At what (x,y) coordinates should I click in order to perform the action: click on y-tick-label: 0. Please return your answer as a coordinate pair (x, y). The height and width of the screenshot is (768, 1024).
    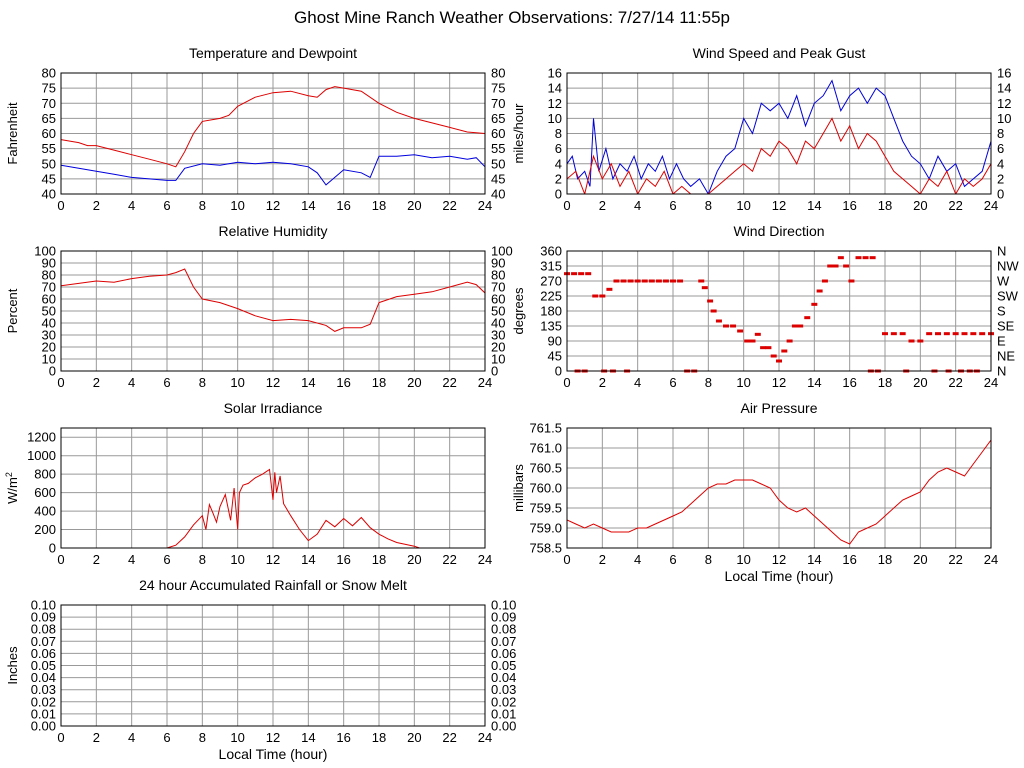
    Looking at the image, I should click on (52, 371).